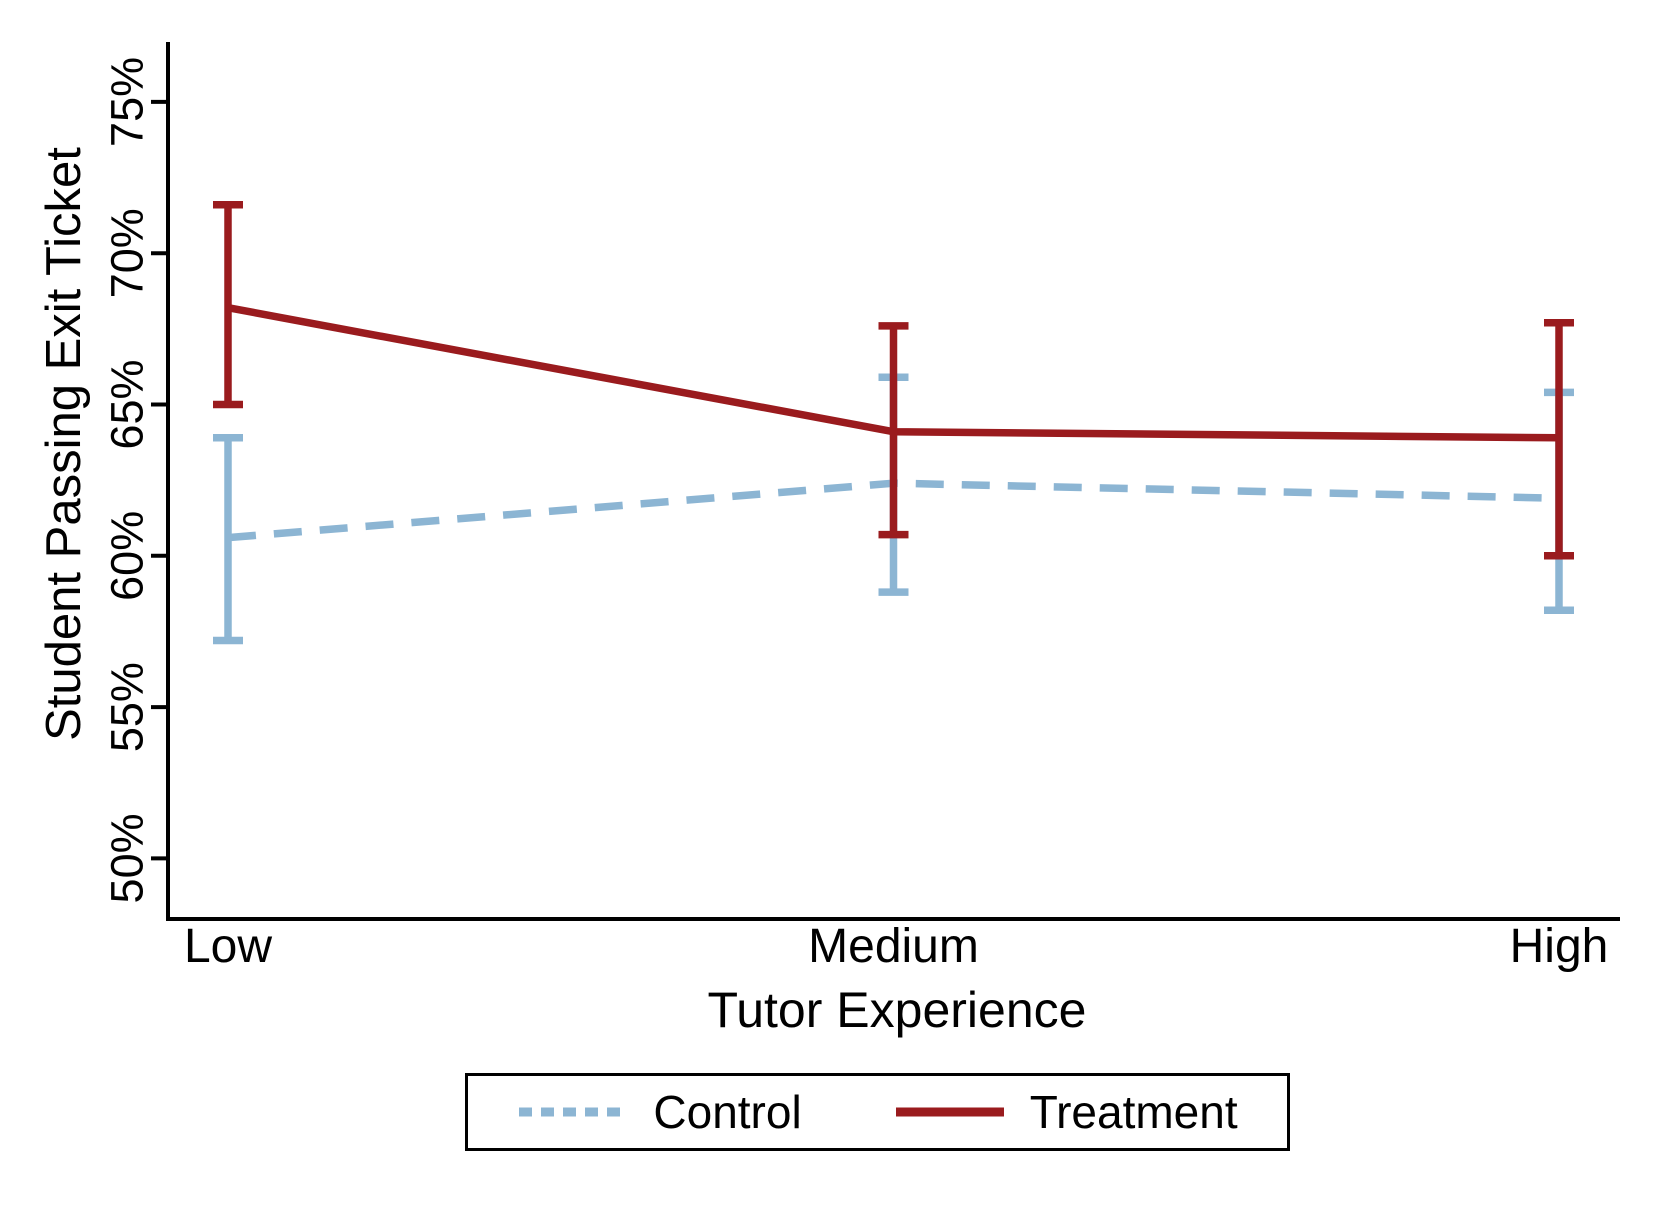 The height and width of the screenshot is (1208, 1661). What do you see at coordinates (573, 1112) in the screenshot?
I see `legend-sample-control` at bounding box center [573, 1112].